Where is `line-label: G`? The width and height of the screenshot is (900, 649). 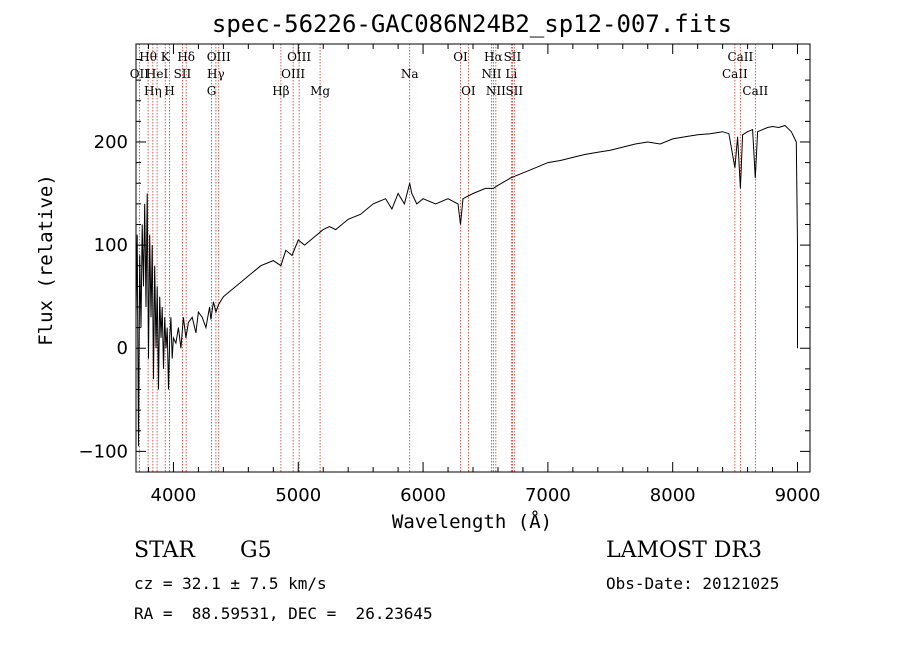
line-label: G is located at coordinates (212, 91).